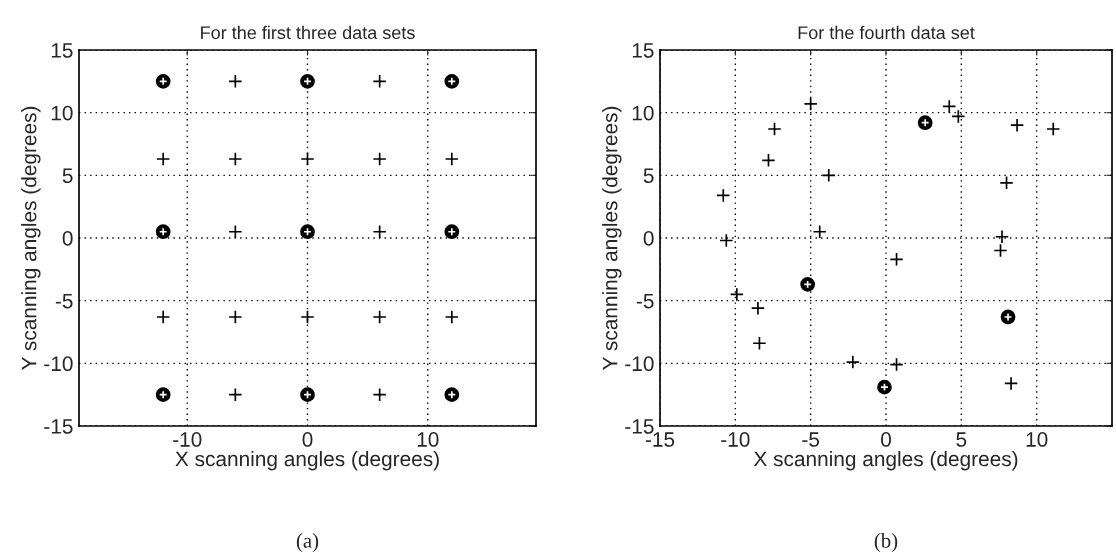  Describe the element at coordinates (961, 439) in the screenshot. I see `x-tick-label: 5` at that location.